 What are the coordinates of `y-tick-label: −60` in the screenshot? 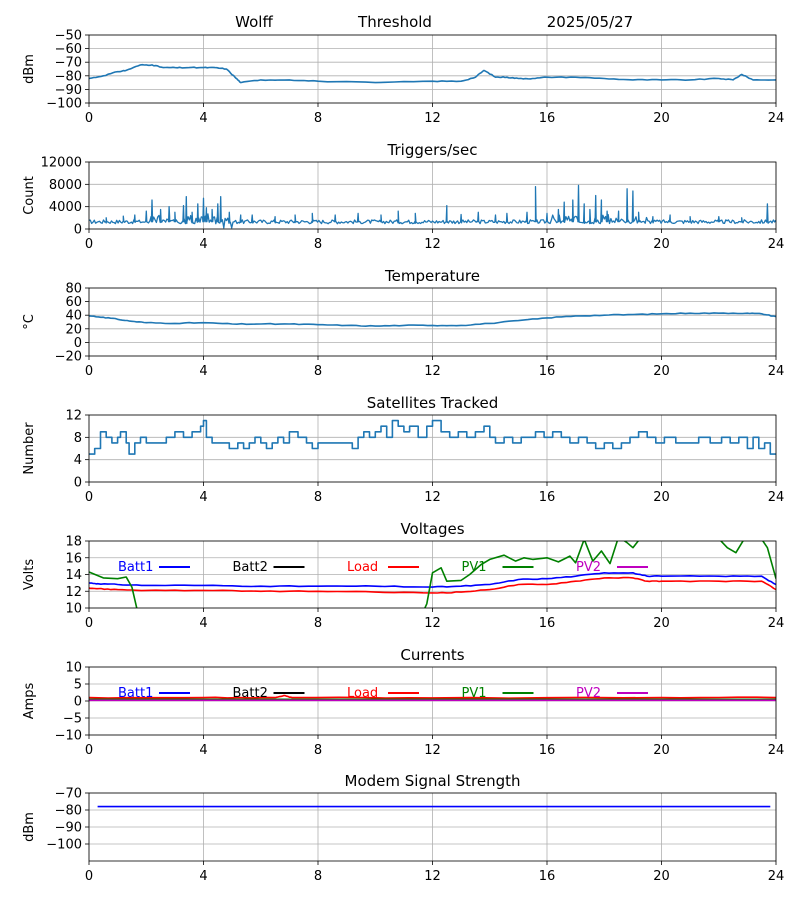 It's located at (68, 49).